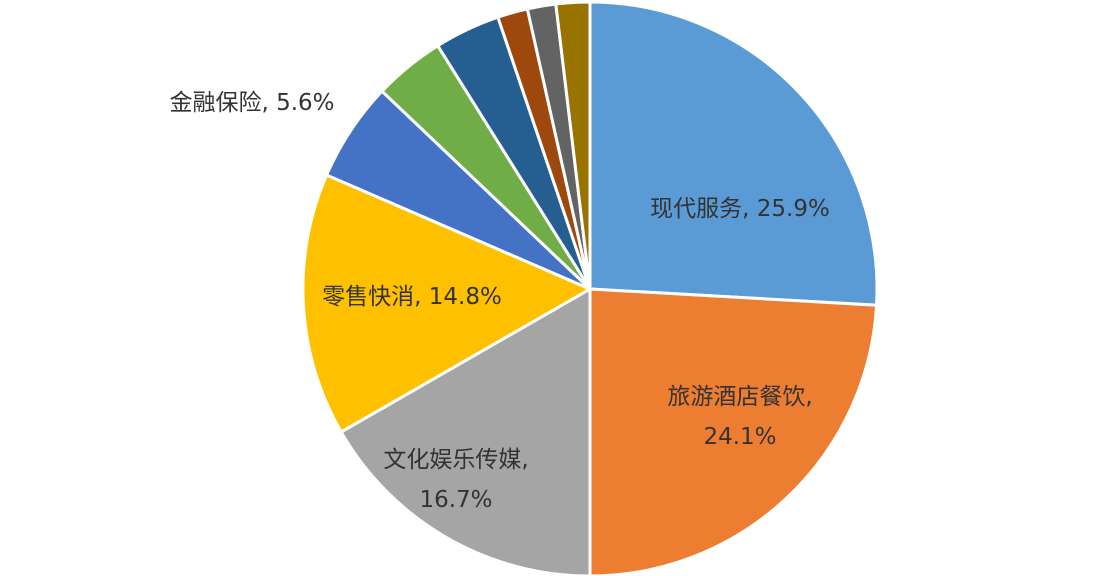 This screenshot has width=1108, height=576. I want to click on pie-slice-label: 零售快消, 14.8%, so click(412, 297).